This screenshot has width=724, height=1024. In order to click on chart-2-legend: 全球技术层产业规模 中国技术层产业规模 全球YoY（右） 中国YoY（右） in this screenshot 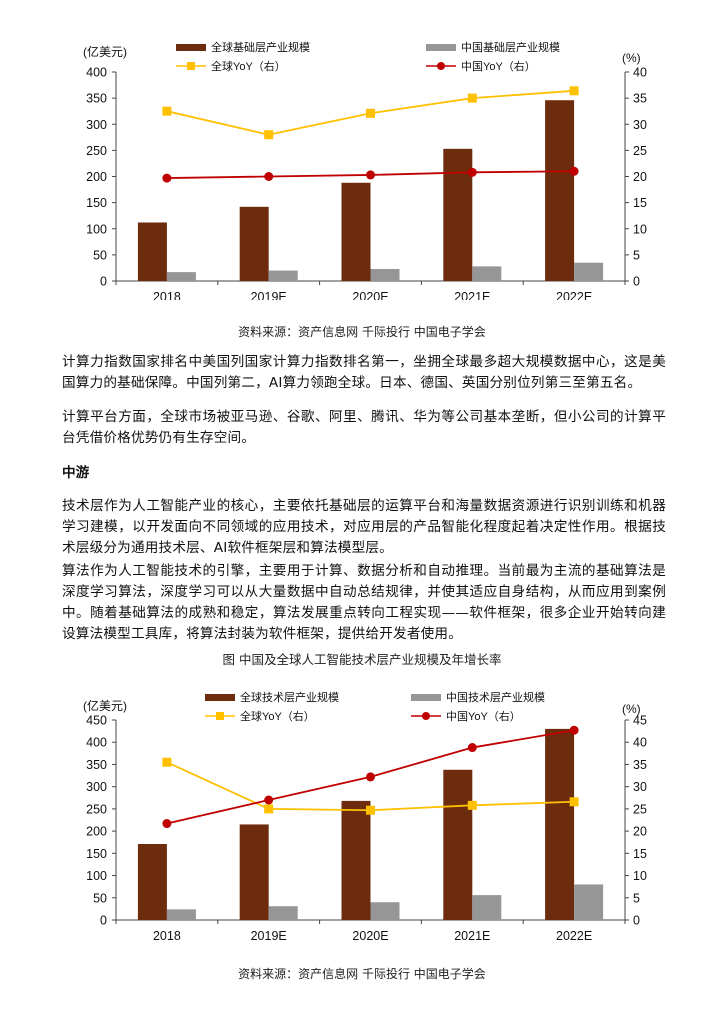, I will do `click(375, 706)`.